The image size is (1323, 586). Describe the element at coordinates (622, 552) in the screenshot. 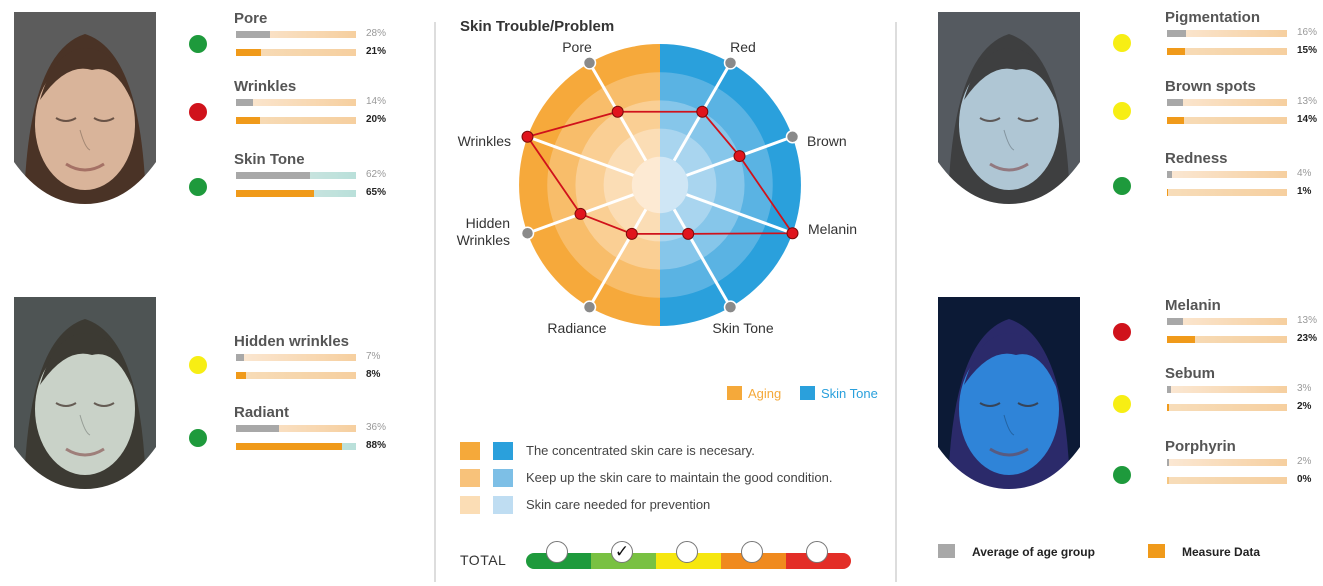

I see `total-knob: ✓` at that location.